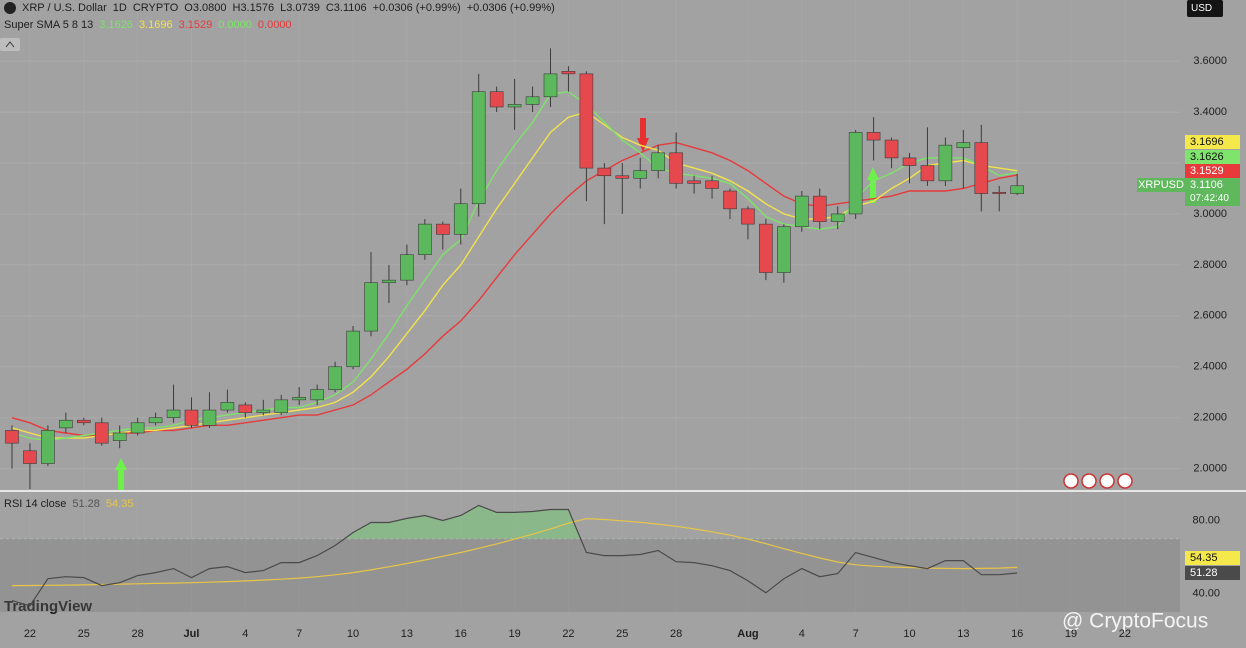  Describe the element at coordinates (1098, 481) in the screenshot. I see `event-flags` at that location.